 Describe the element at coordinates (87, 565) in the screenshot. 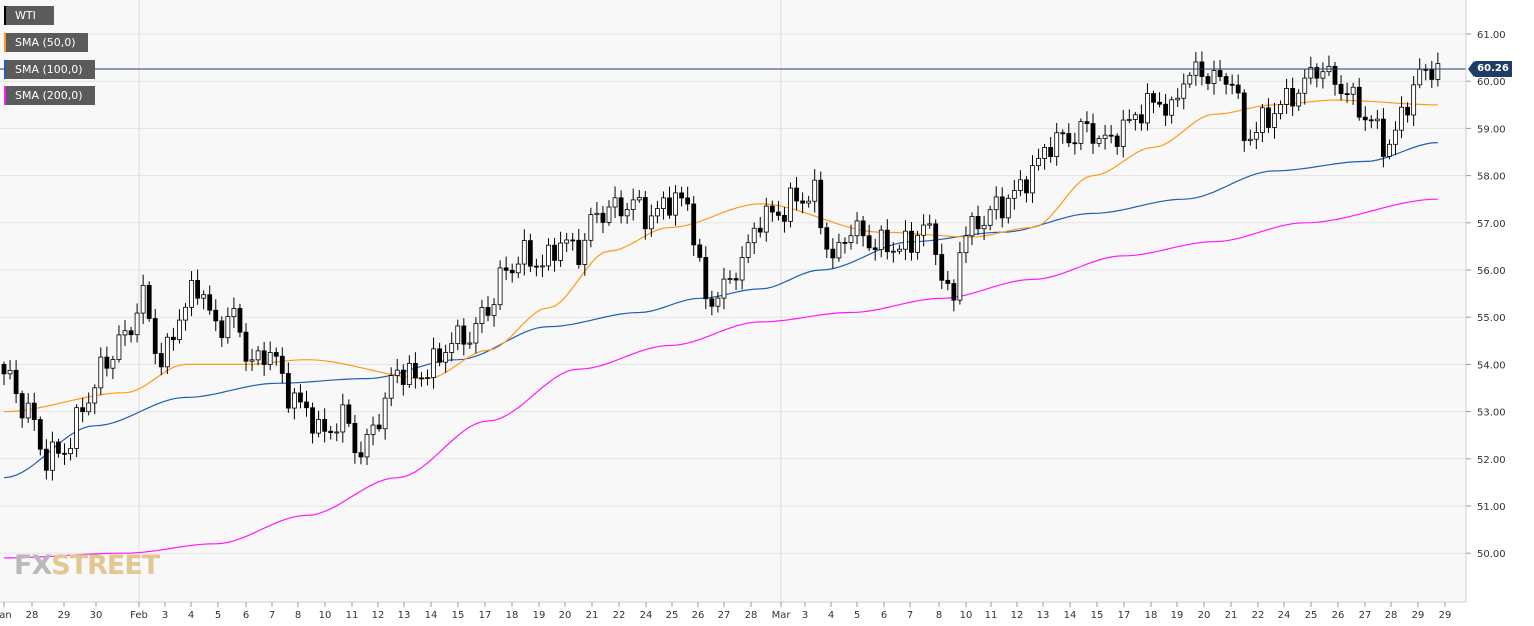

I see `fxstreet-logo: FXSTREET` at that location.